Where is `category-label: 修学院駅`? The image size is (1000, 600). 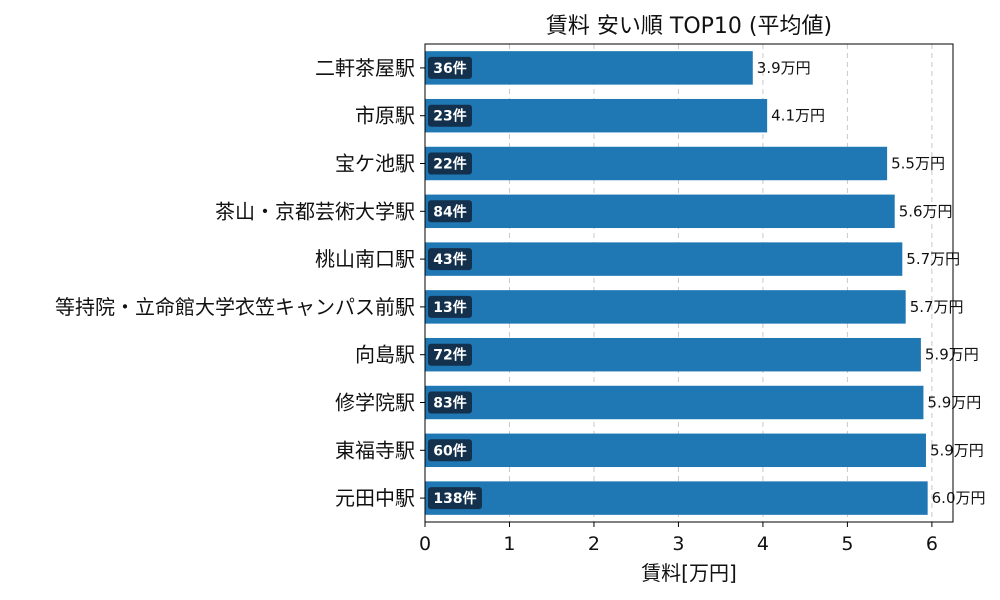 category-label: 修学院駅 is located at coordinates (375, 403).